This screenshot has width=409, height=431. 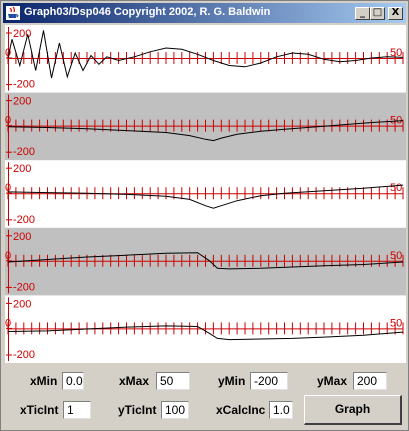 I want to click on xcalcinc-field: 1.0, so click(x=281, y=410).